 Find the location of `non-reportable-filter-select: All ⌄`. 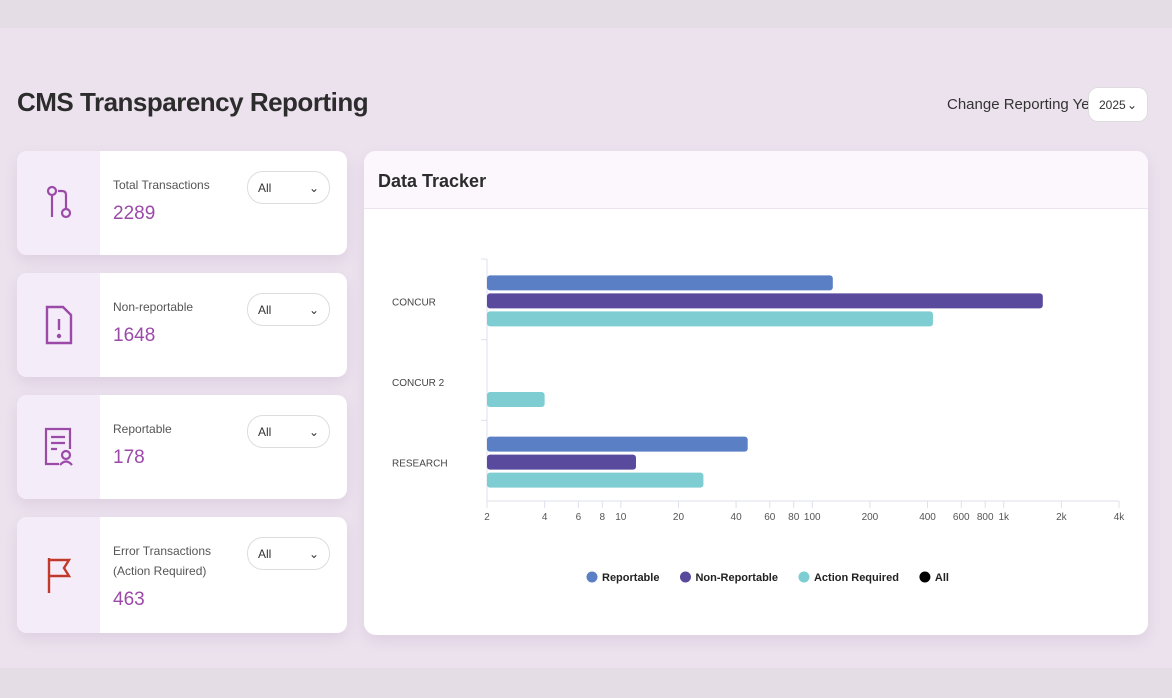

non-reportable-filter-select: All ⌄ is located at coordinates (288, 309).